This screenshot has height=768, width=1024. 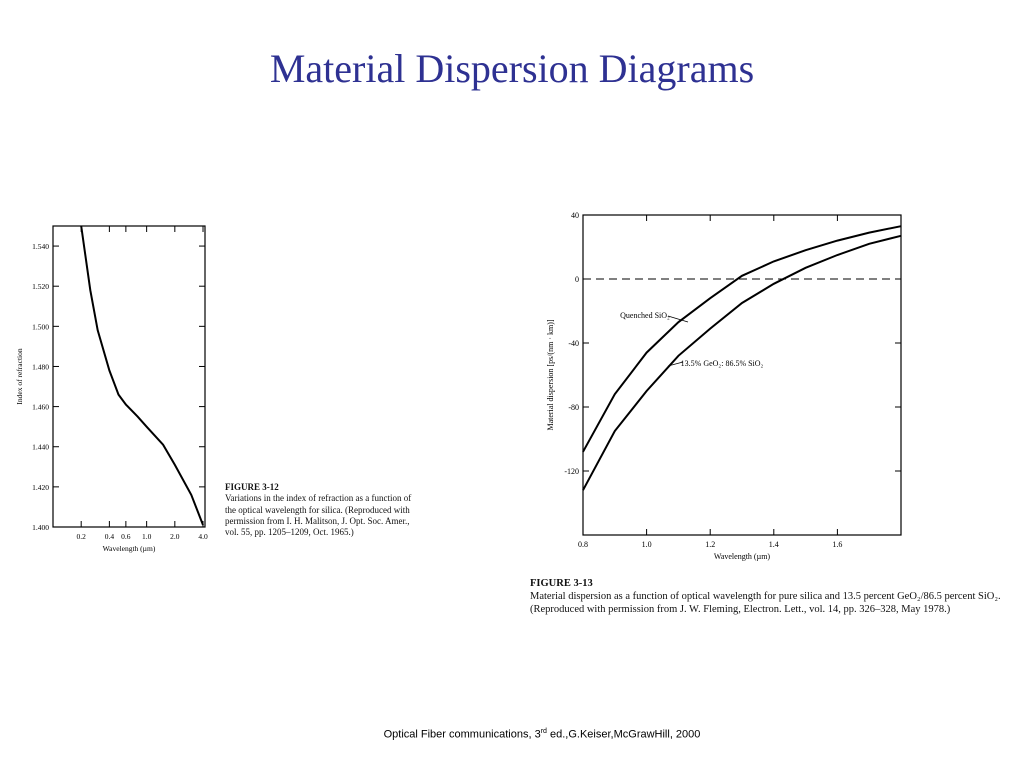 What do you see at coordinates (583, 544) in the screenshot?
I see `x-tick-label: 0.8` at bounding box center [583, 544].